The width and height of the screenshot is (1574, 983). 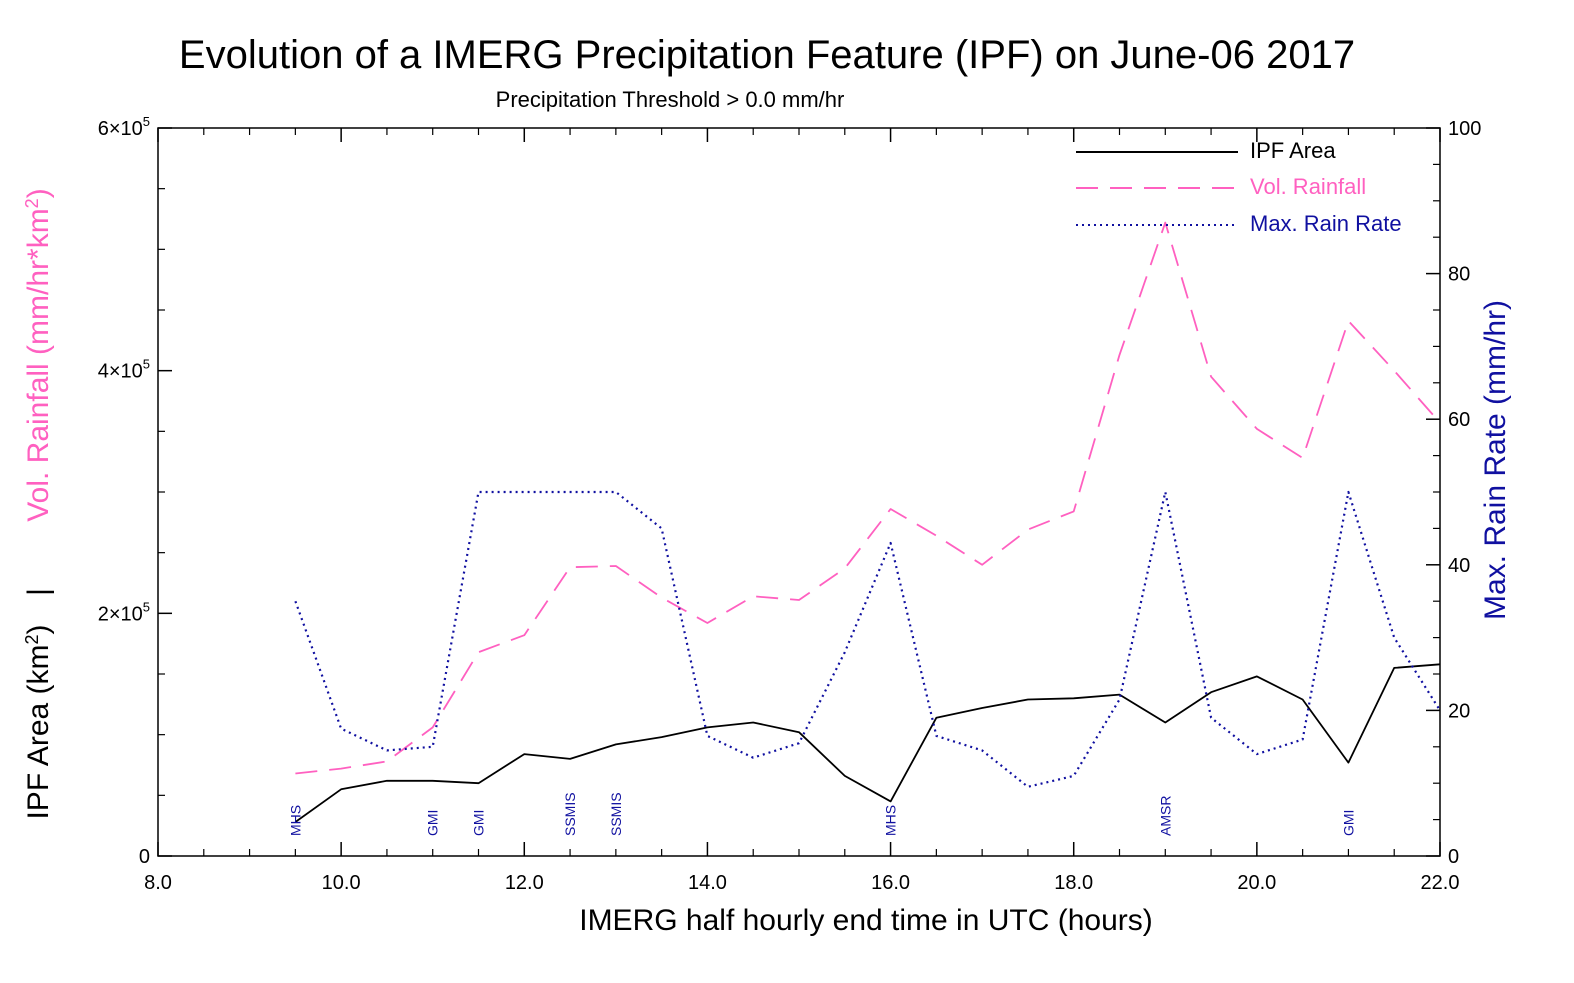 I want to click on x-tick-label: 20.0, so click(x=1256, y=883).